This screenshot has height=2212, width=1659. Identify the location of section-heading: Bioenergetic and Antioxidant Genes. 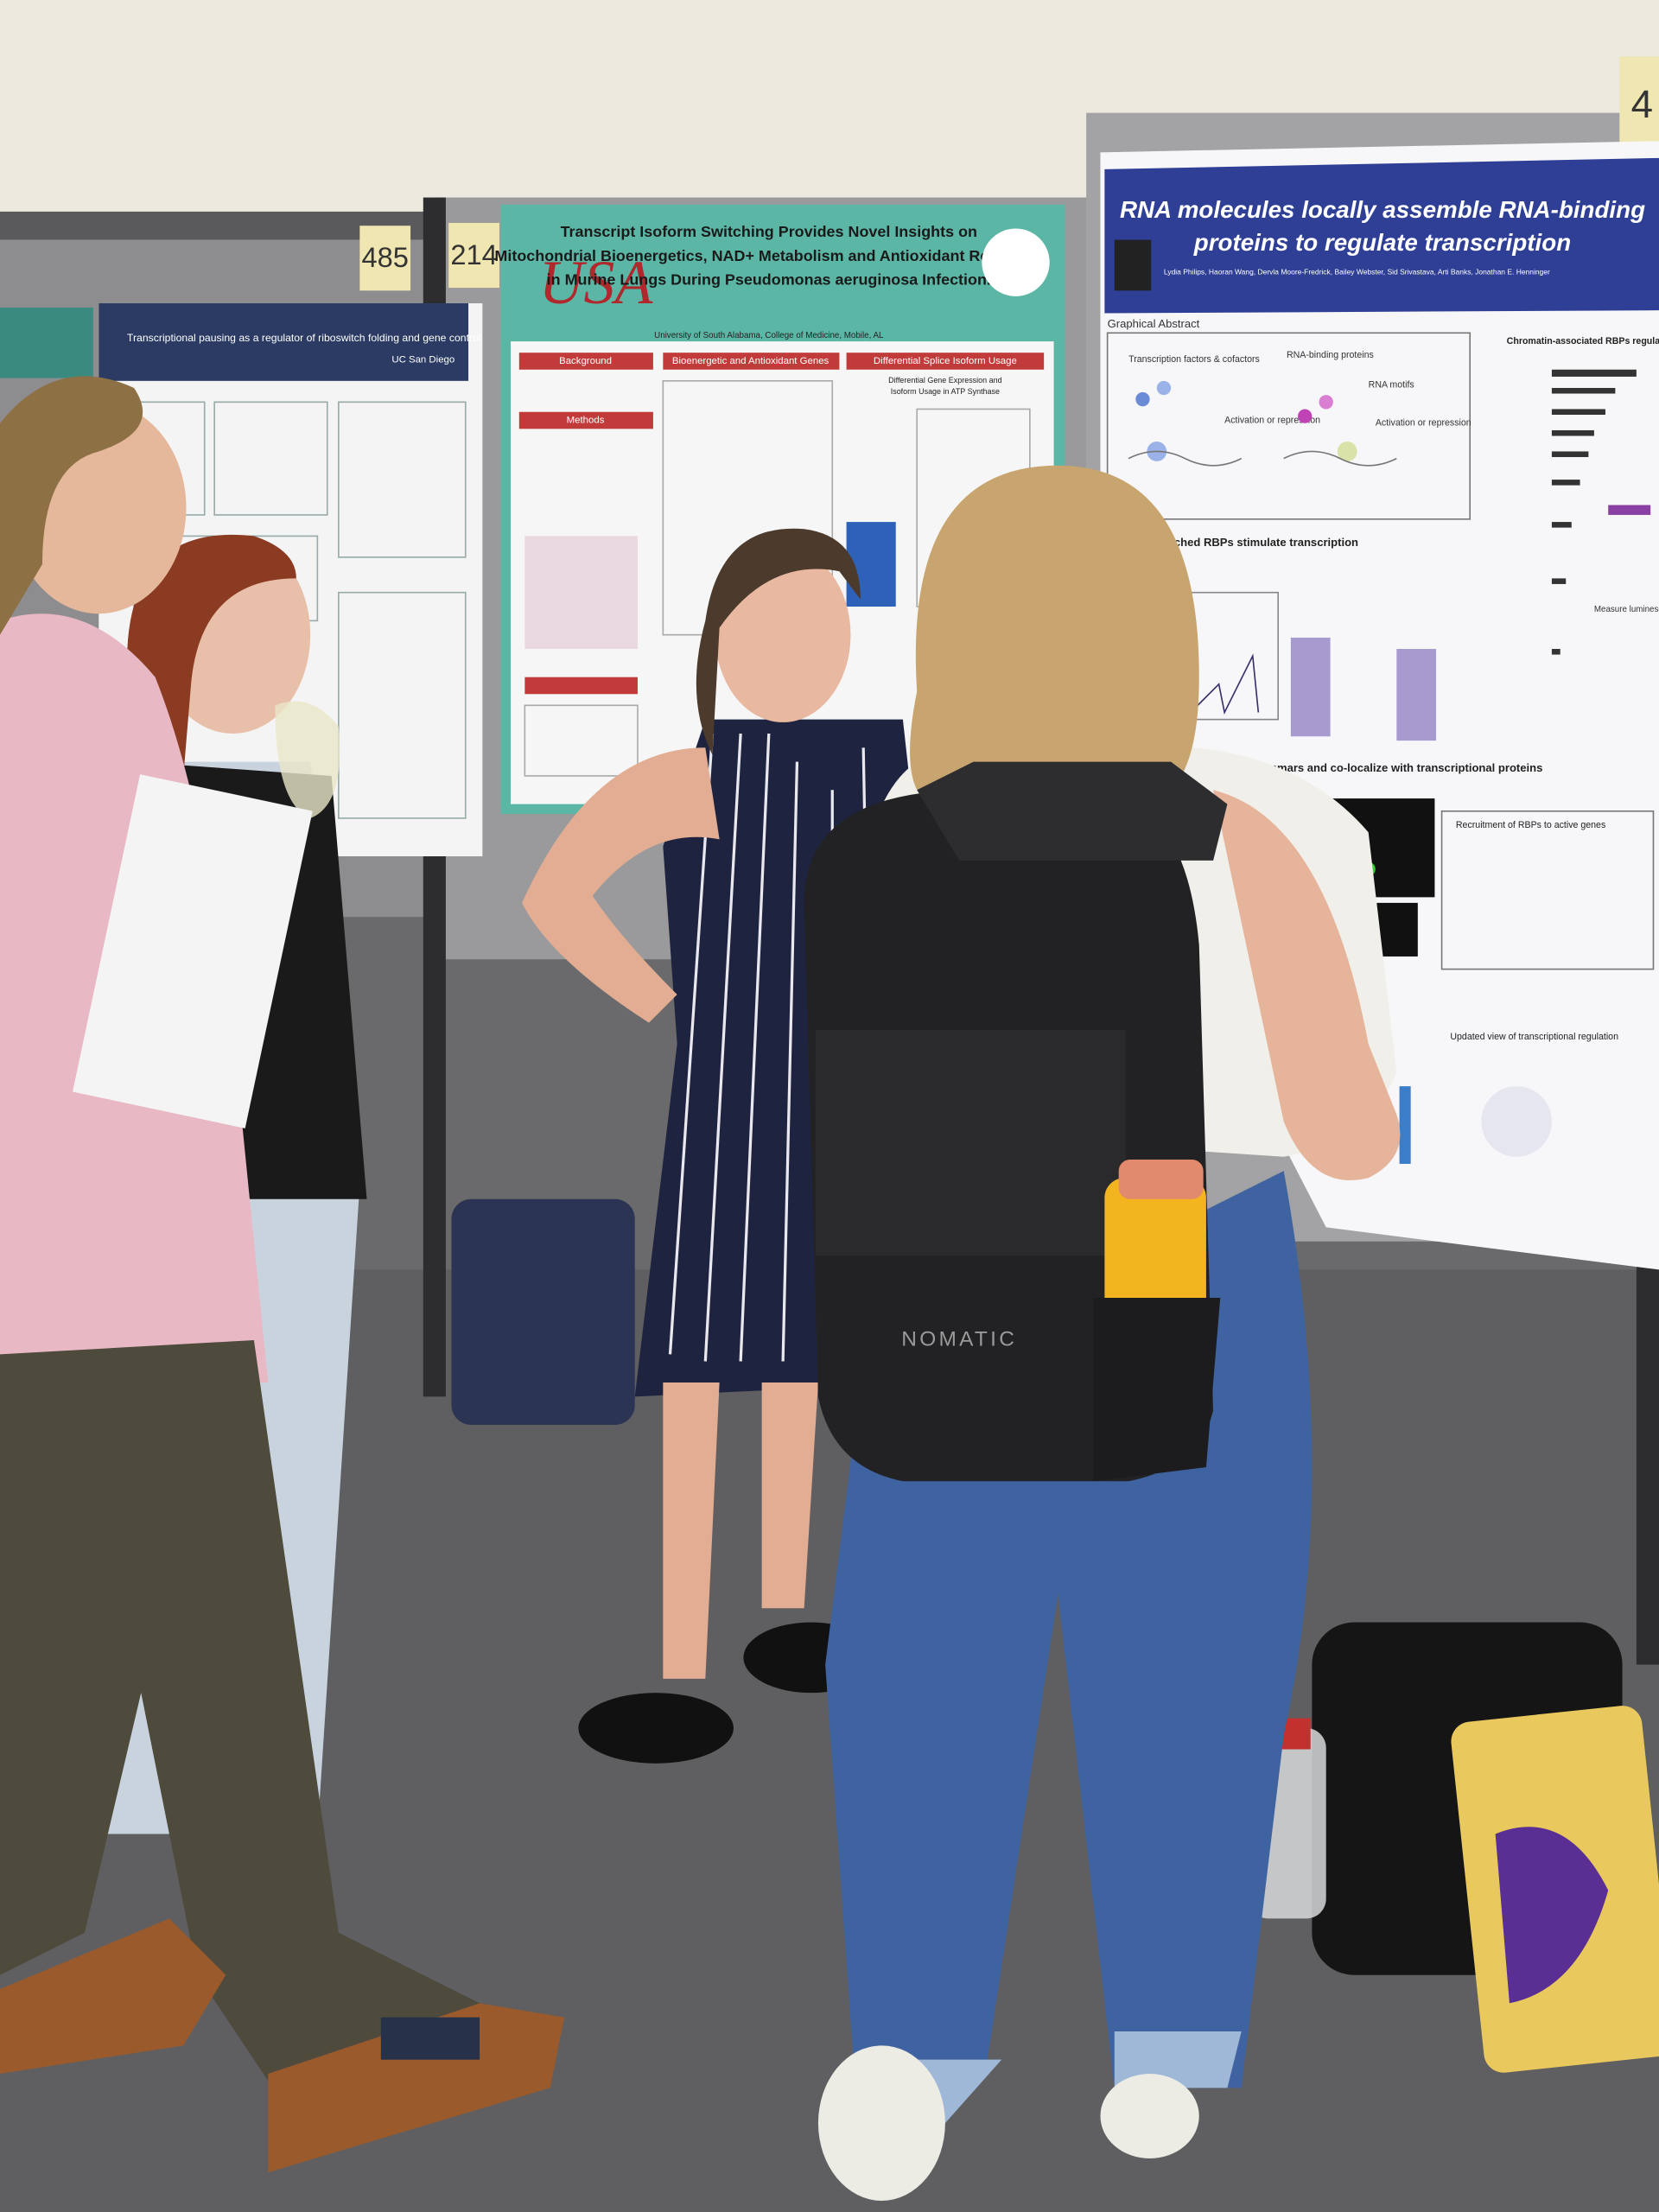
(751, 361).